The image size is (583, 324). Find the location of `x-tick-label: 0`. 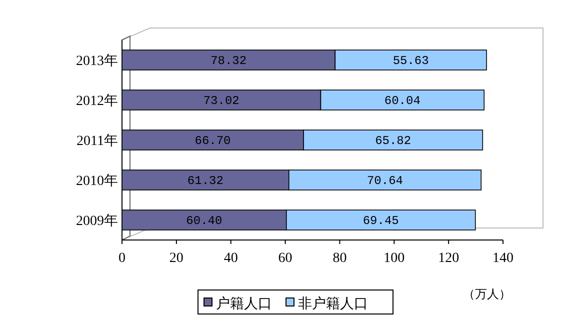

x-tick-label: 0 is located at coordinates (122, 258).